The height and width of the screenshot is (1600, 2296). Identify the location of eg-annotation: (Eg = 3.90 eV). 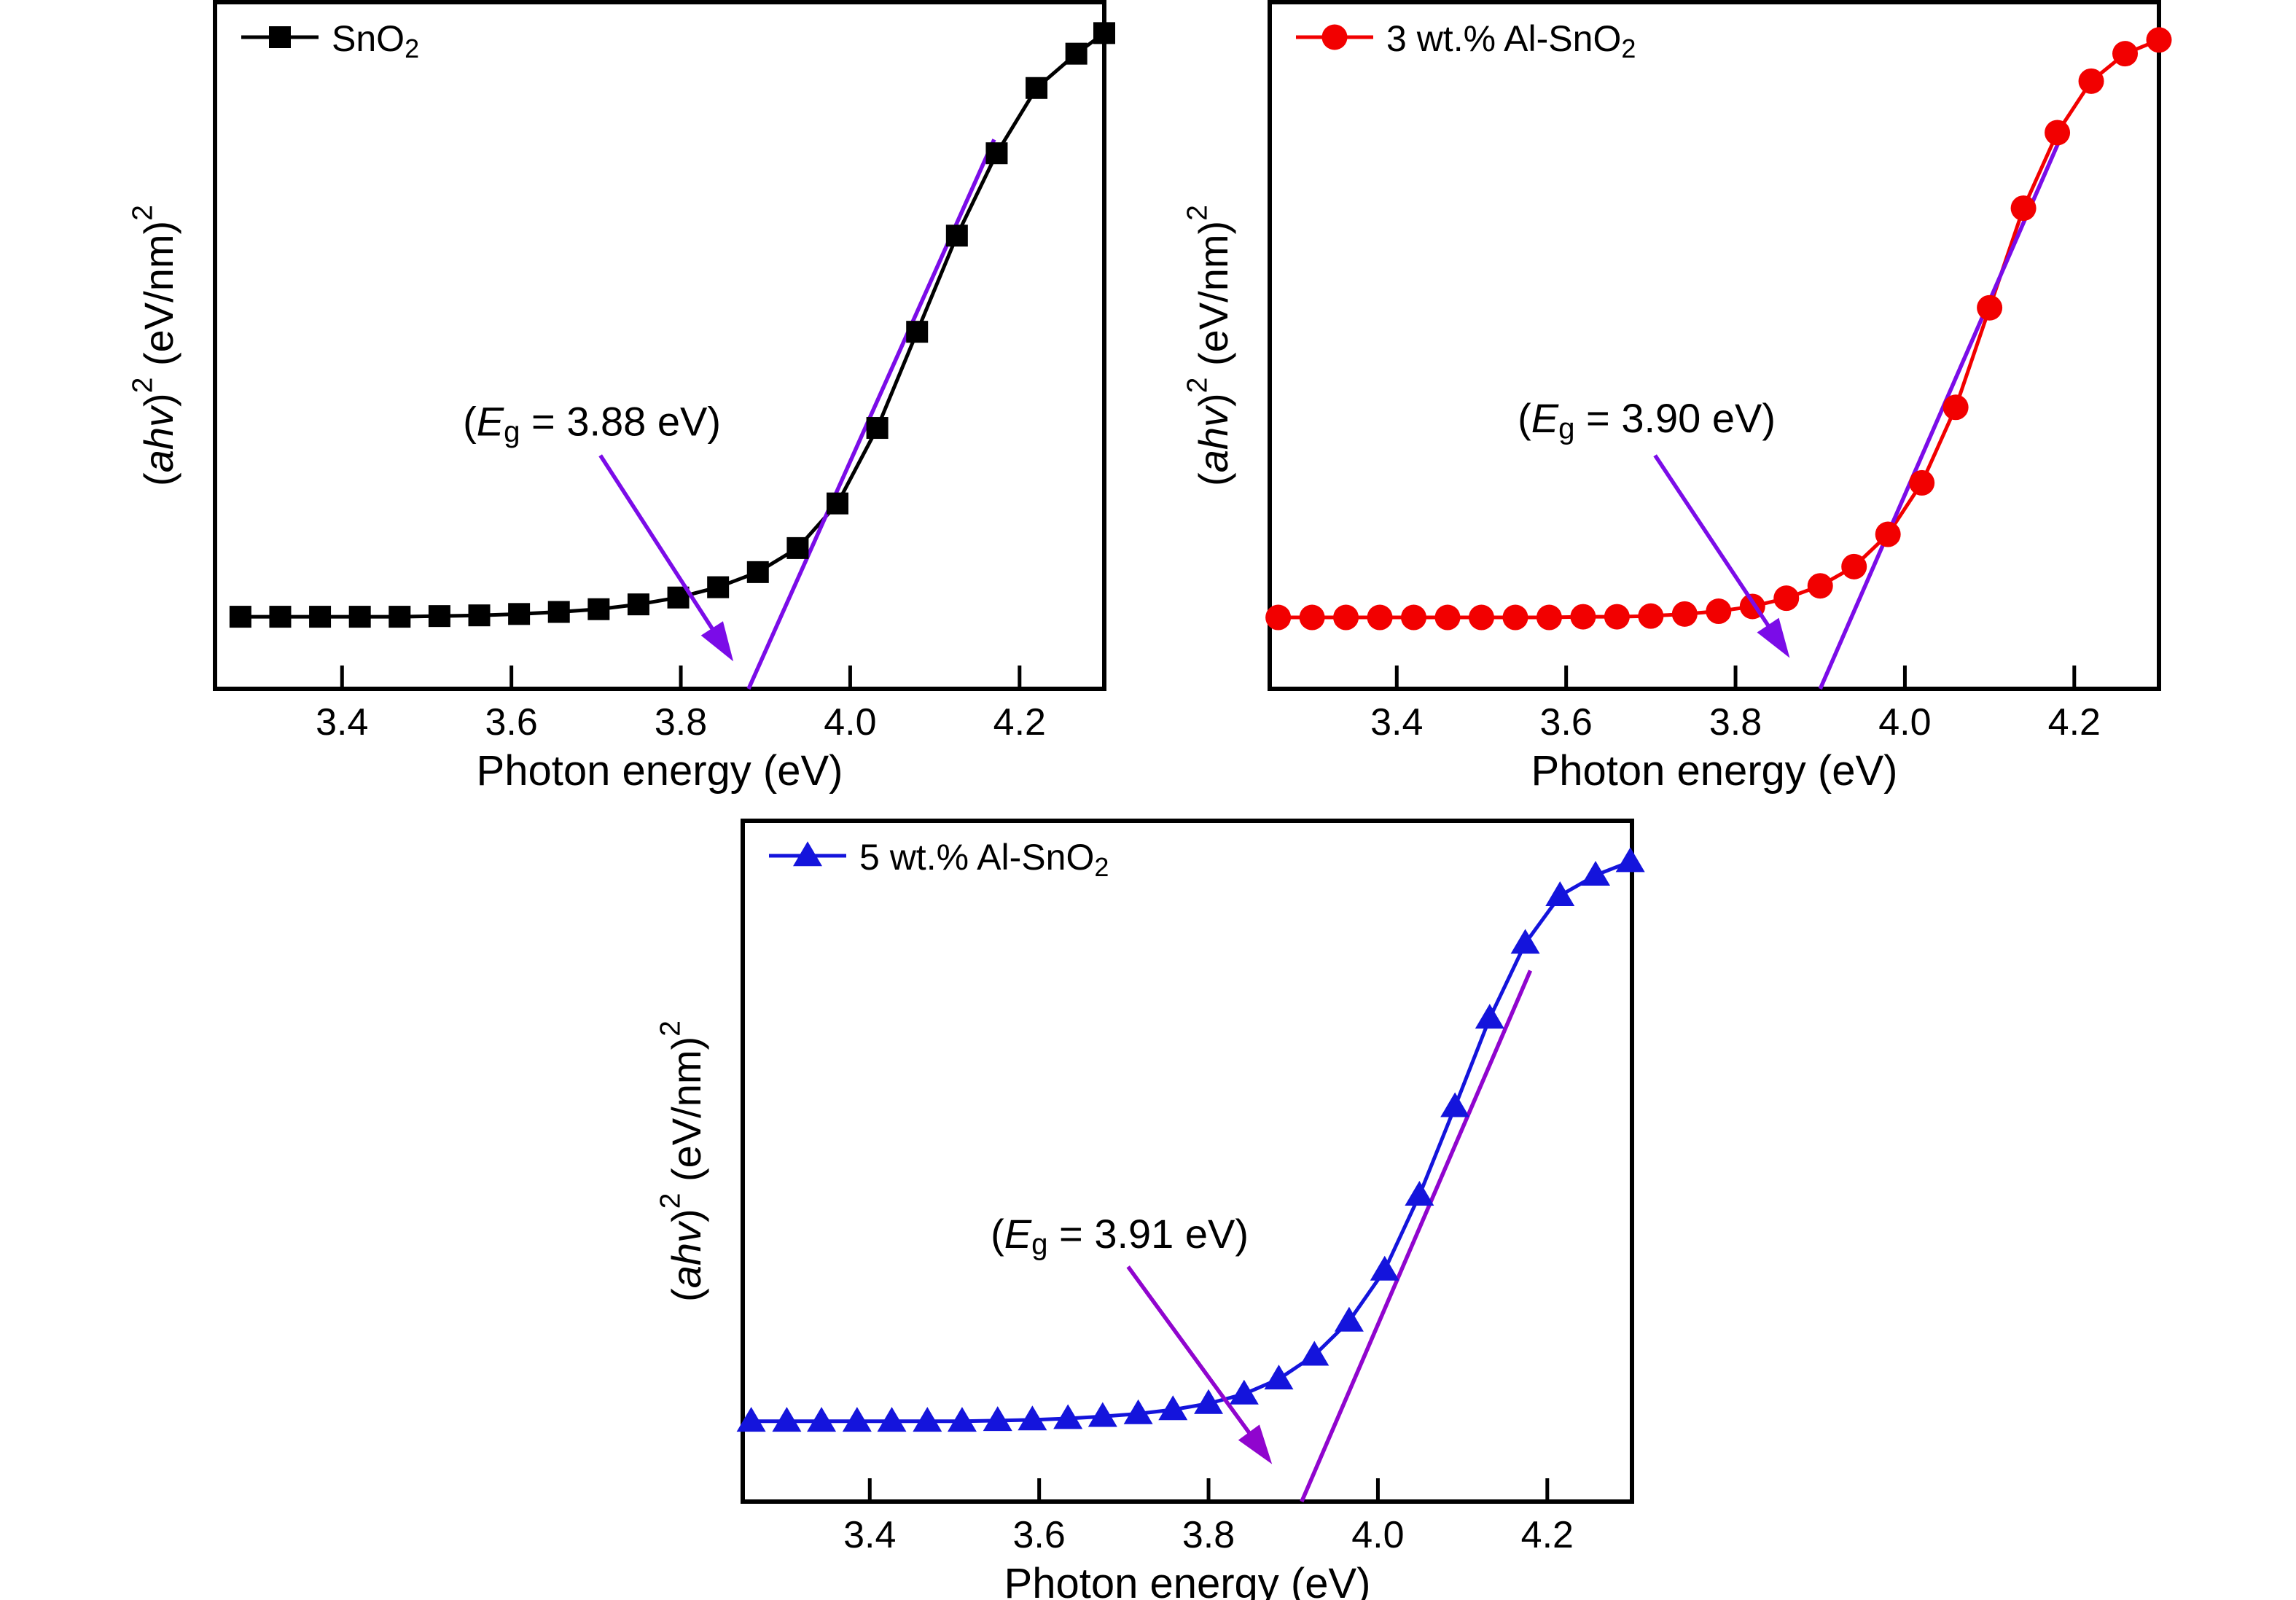
(1647, 419).